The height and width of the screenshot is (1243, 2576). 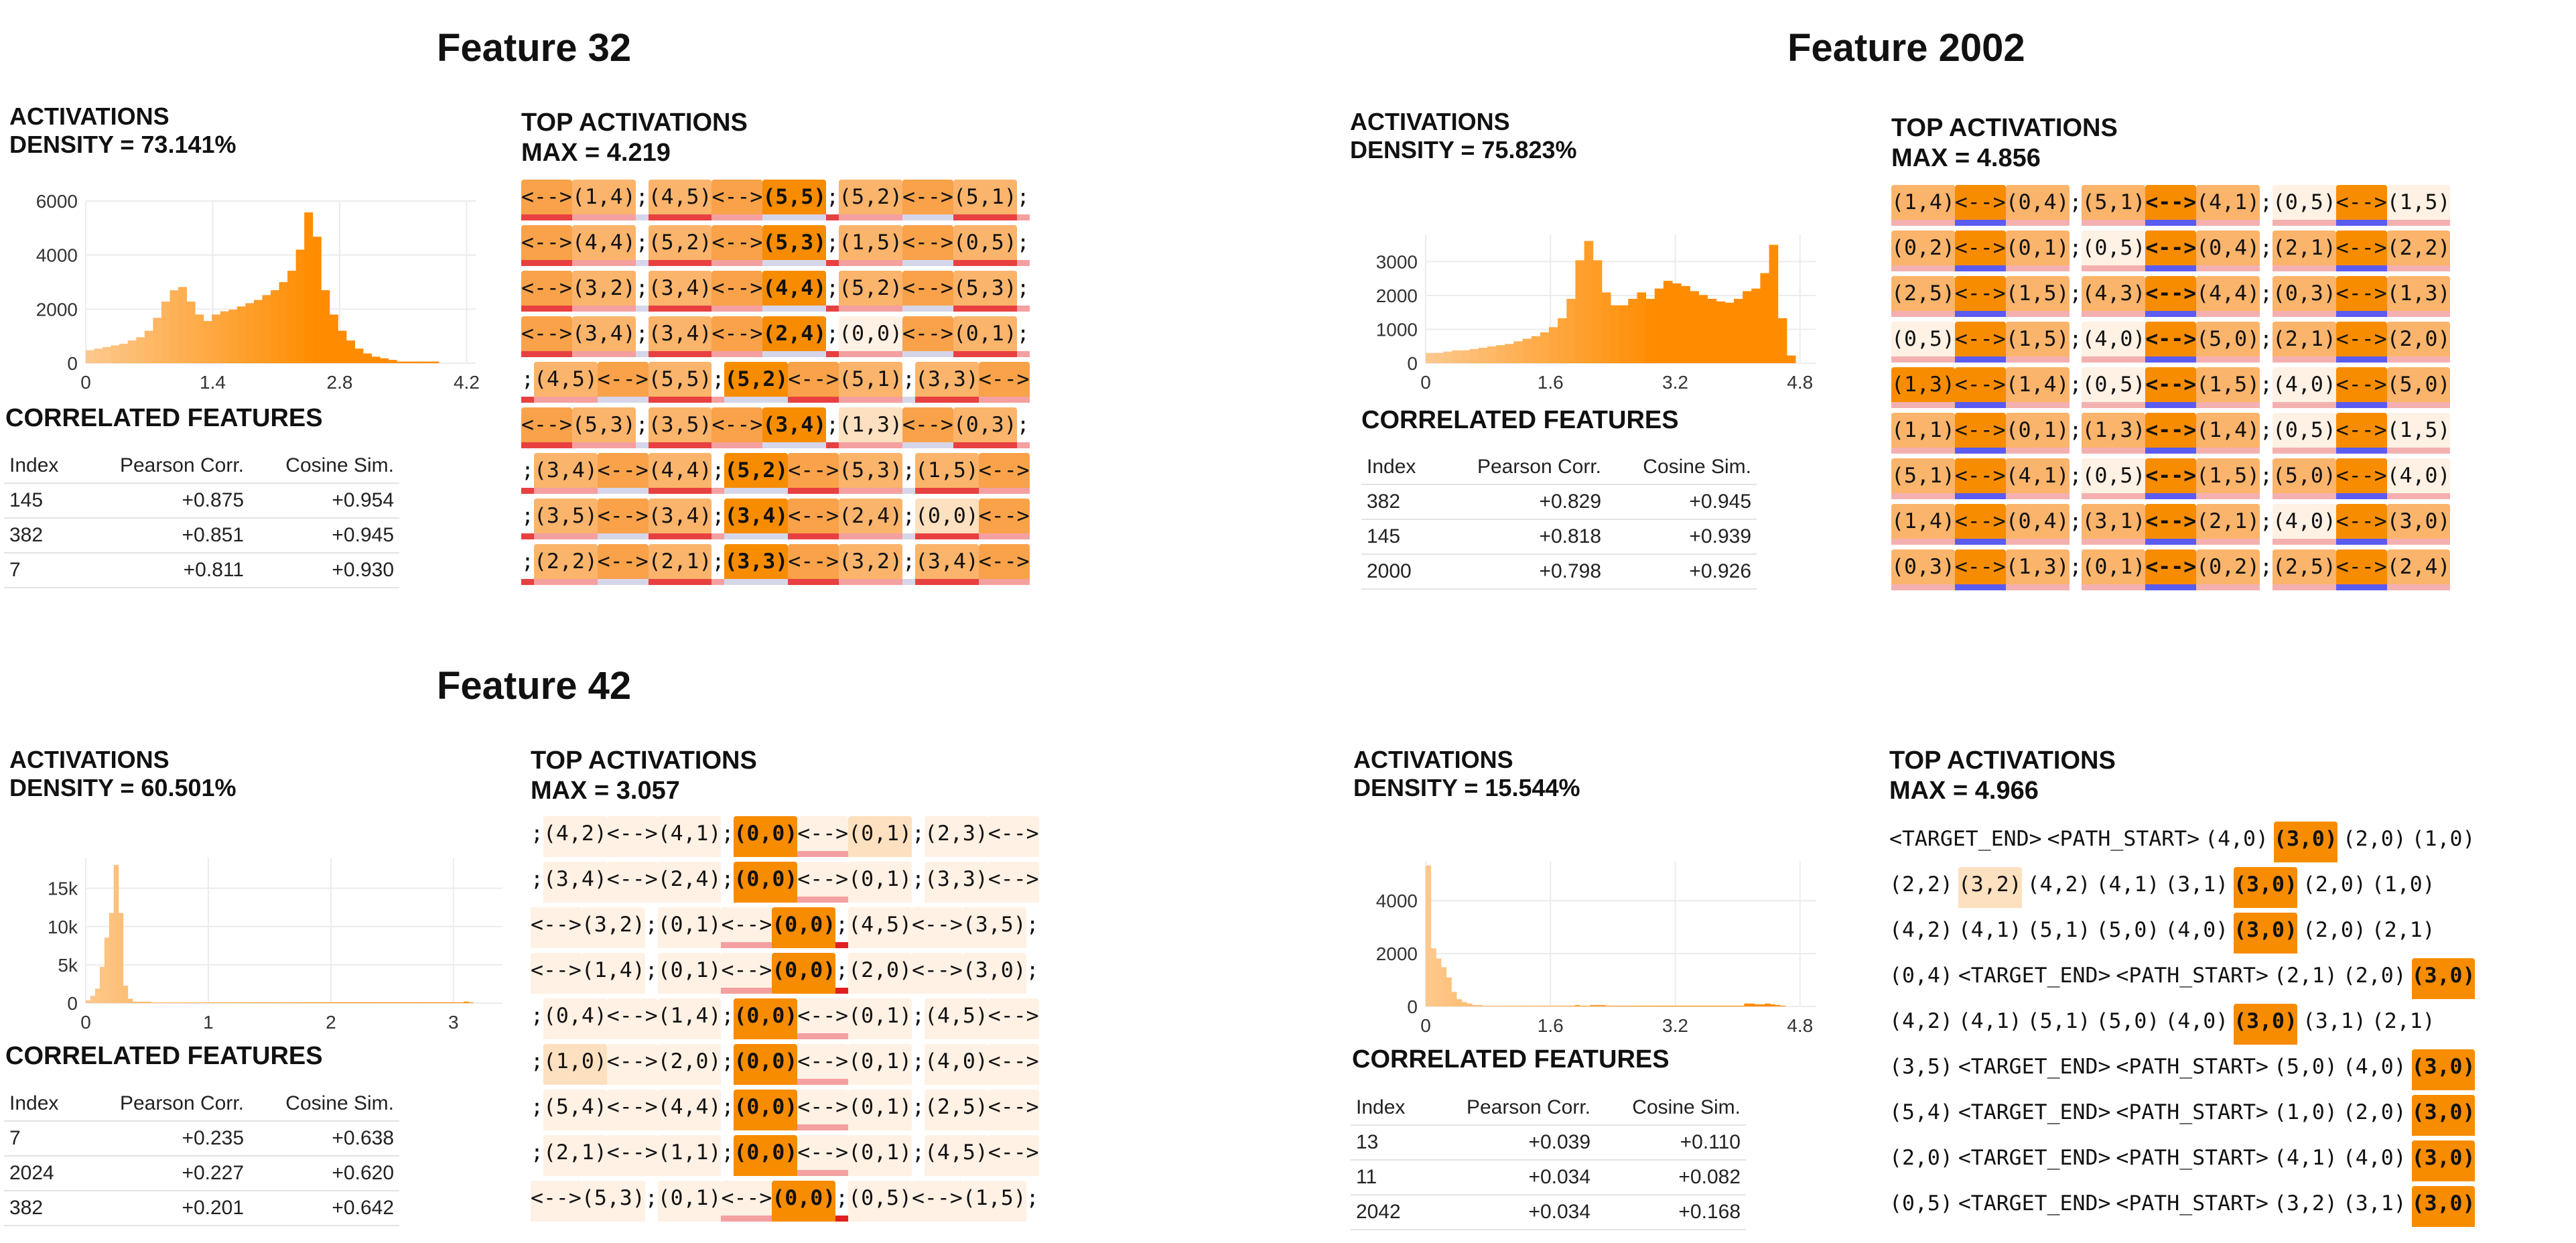 I want to click on table-cell: +0.829, so click(x=1521, y=502).